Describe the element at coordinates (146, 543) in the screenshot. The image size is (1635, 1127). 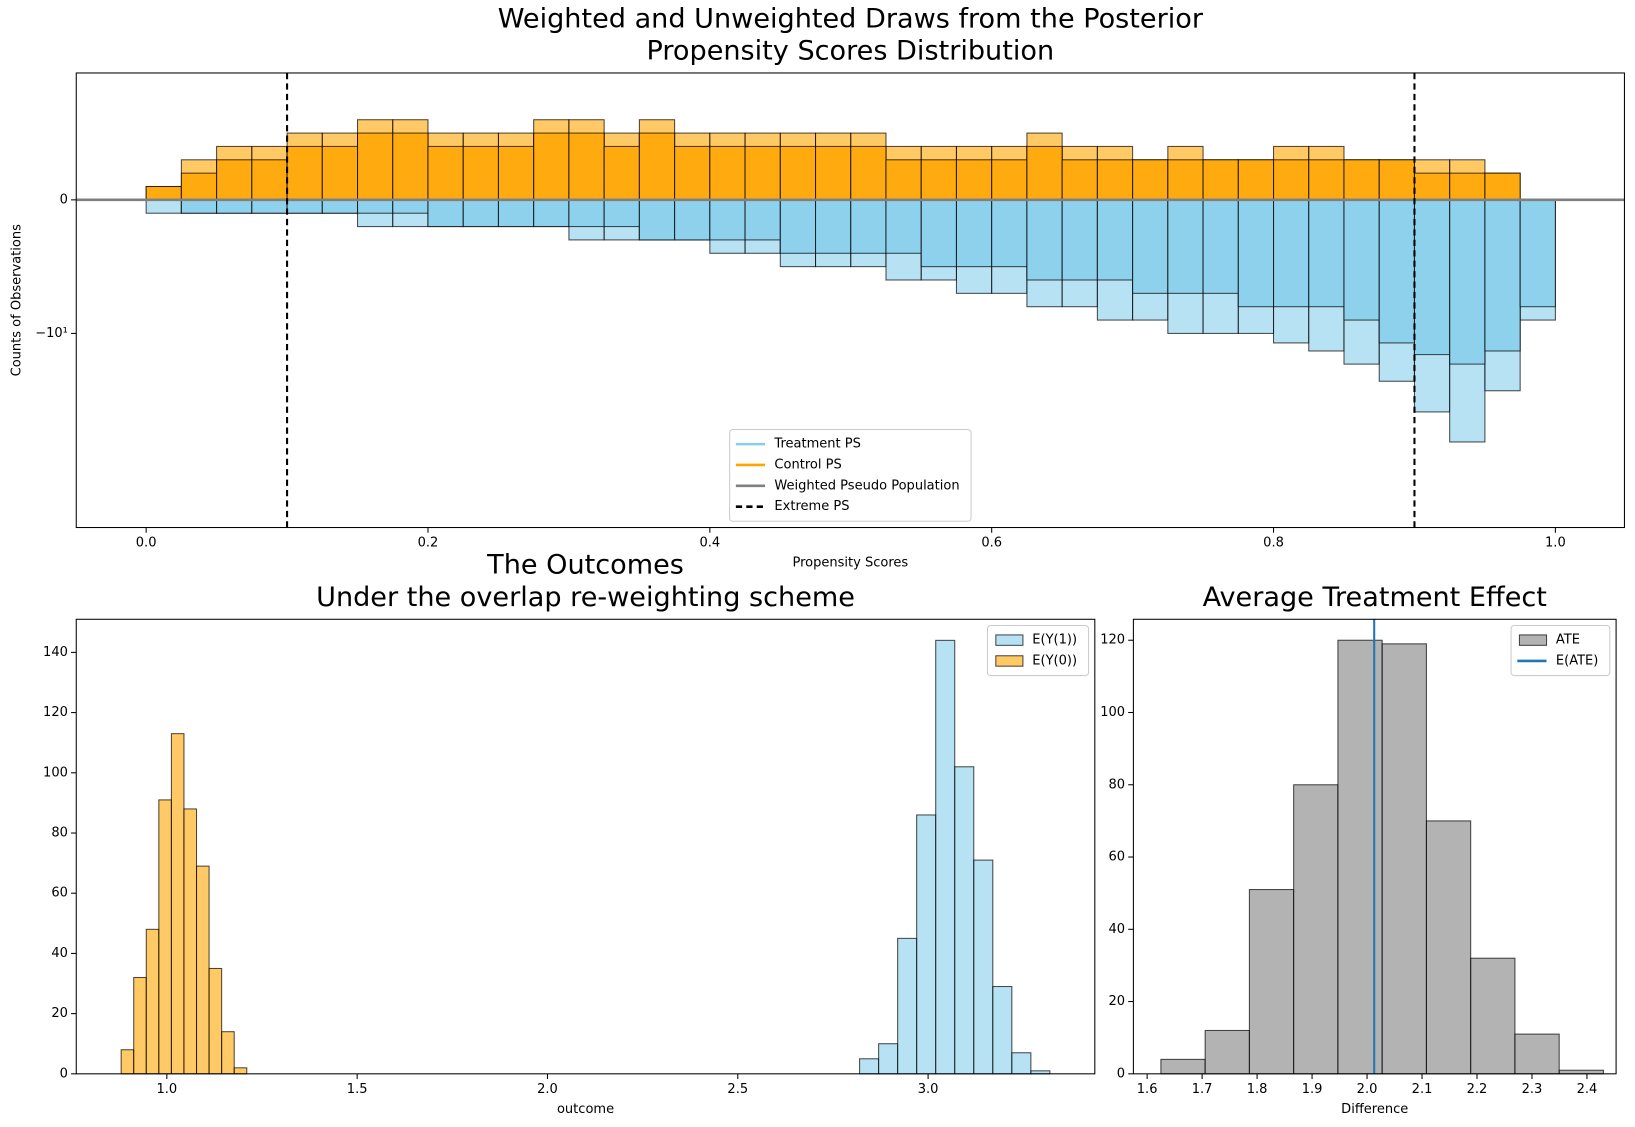
I see `x-tick-label: 0.0` at that location.